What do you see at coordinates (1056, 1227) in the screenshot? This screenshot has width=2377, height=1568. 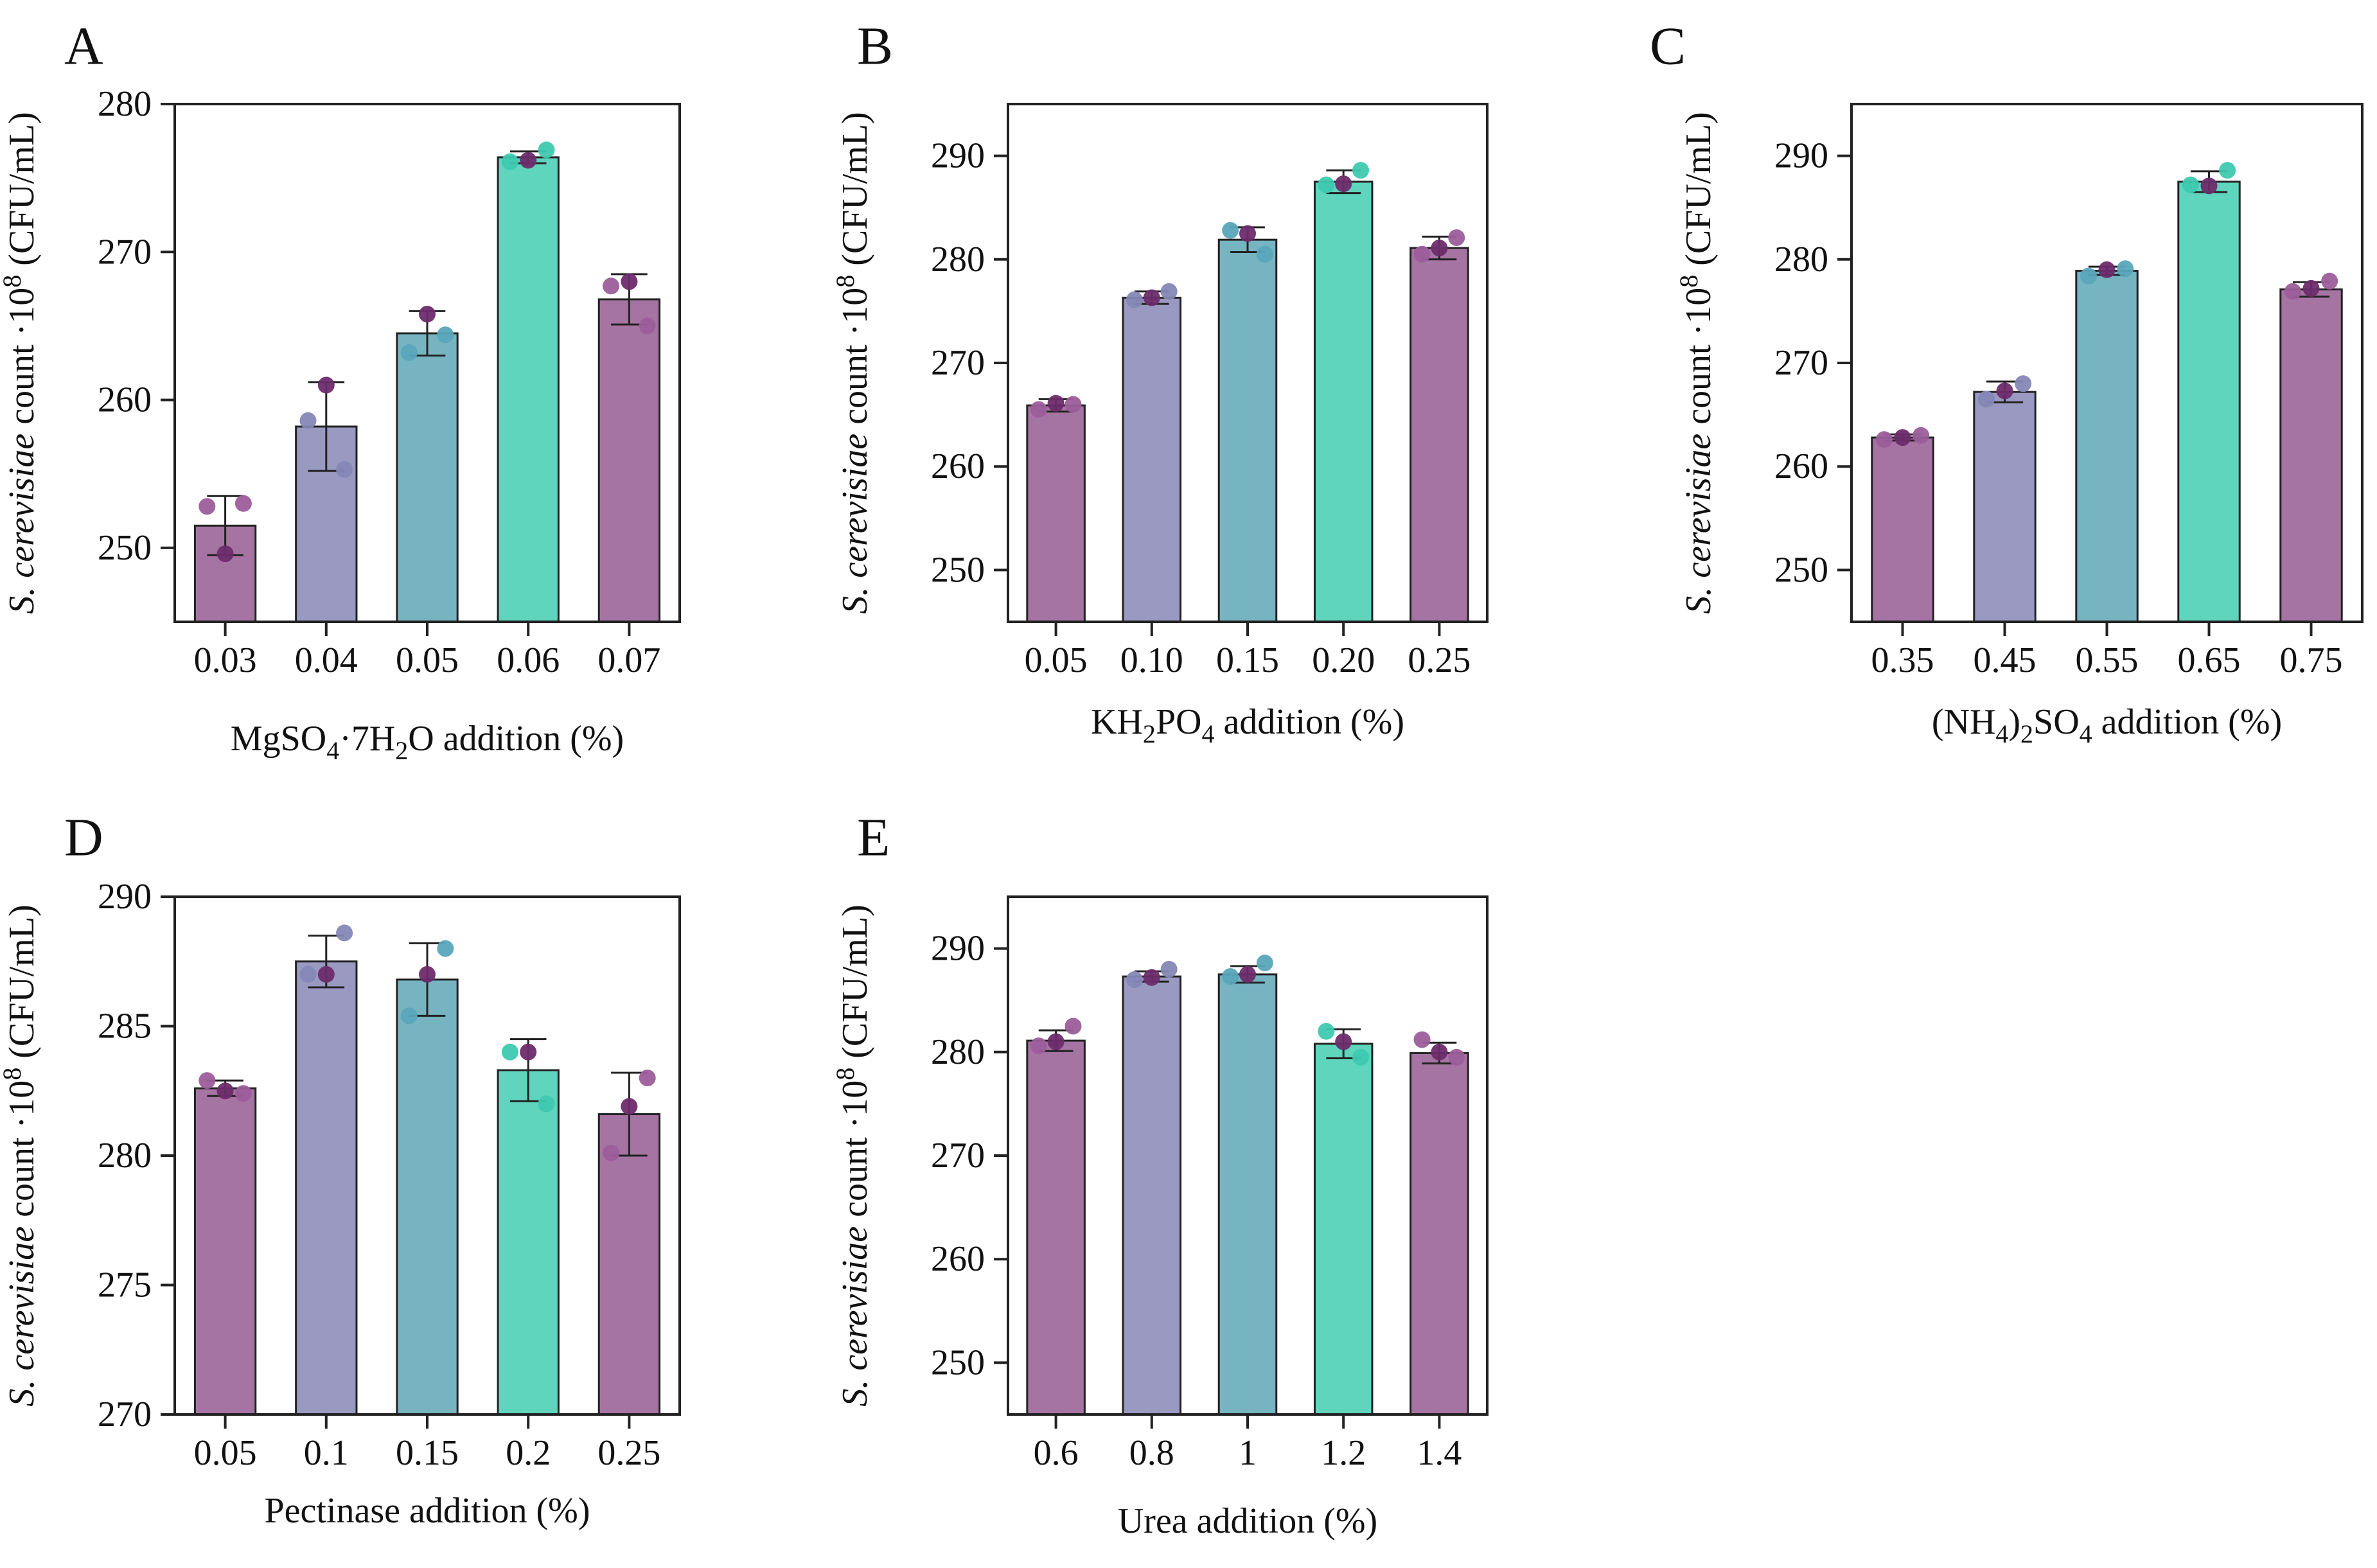 I see `bar-0.6` at bounding box center [1056, 1227].